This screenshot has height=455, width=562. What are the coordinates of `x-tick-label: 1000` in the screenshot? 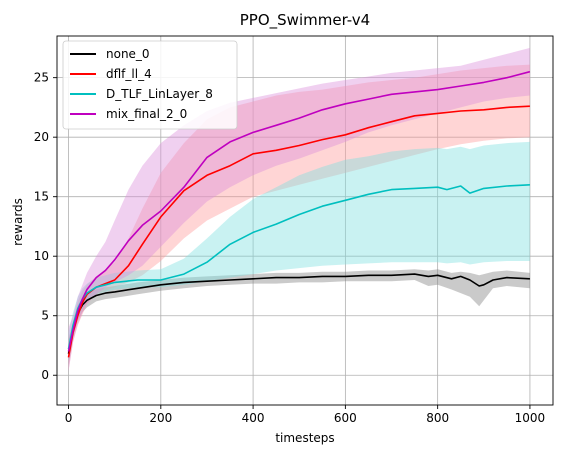 It's located at (530, 418).